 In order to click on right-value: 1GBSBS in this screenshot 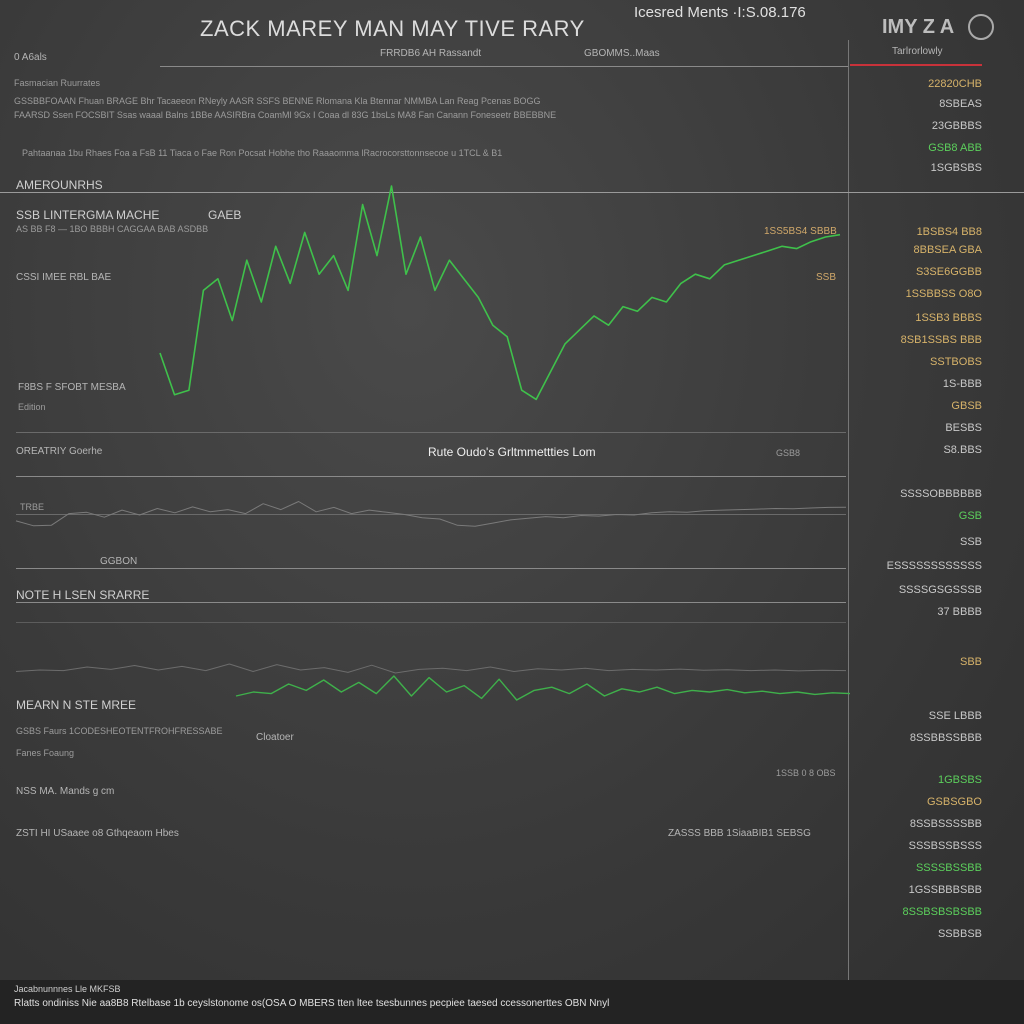, I will do `click(959, 780)`.